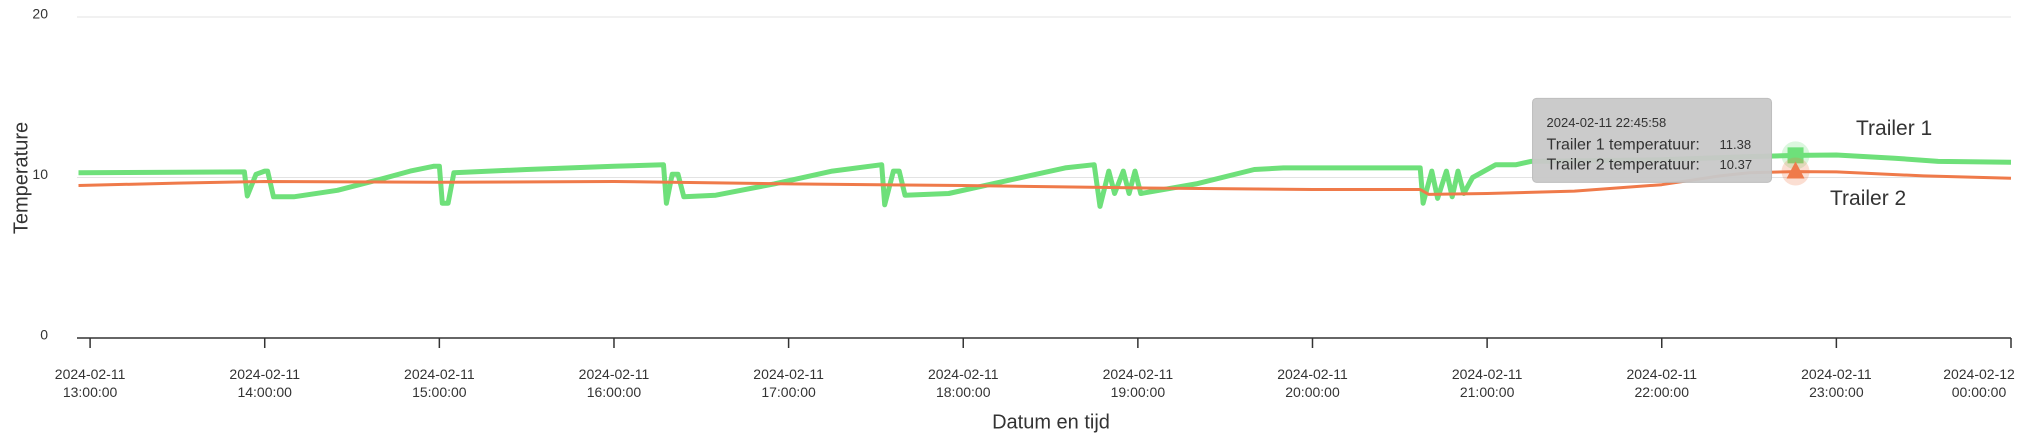 This screenshot has width=2024, height=444. What do you see at coordinates (1623, 145) in the screenshot?
I see `tooltip-label: Trailer 1 temperatuur:` at bounding box center [1623, 145].